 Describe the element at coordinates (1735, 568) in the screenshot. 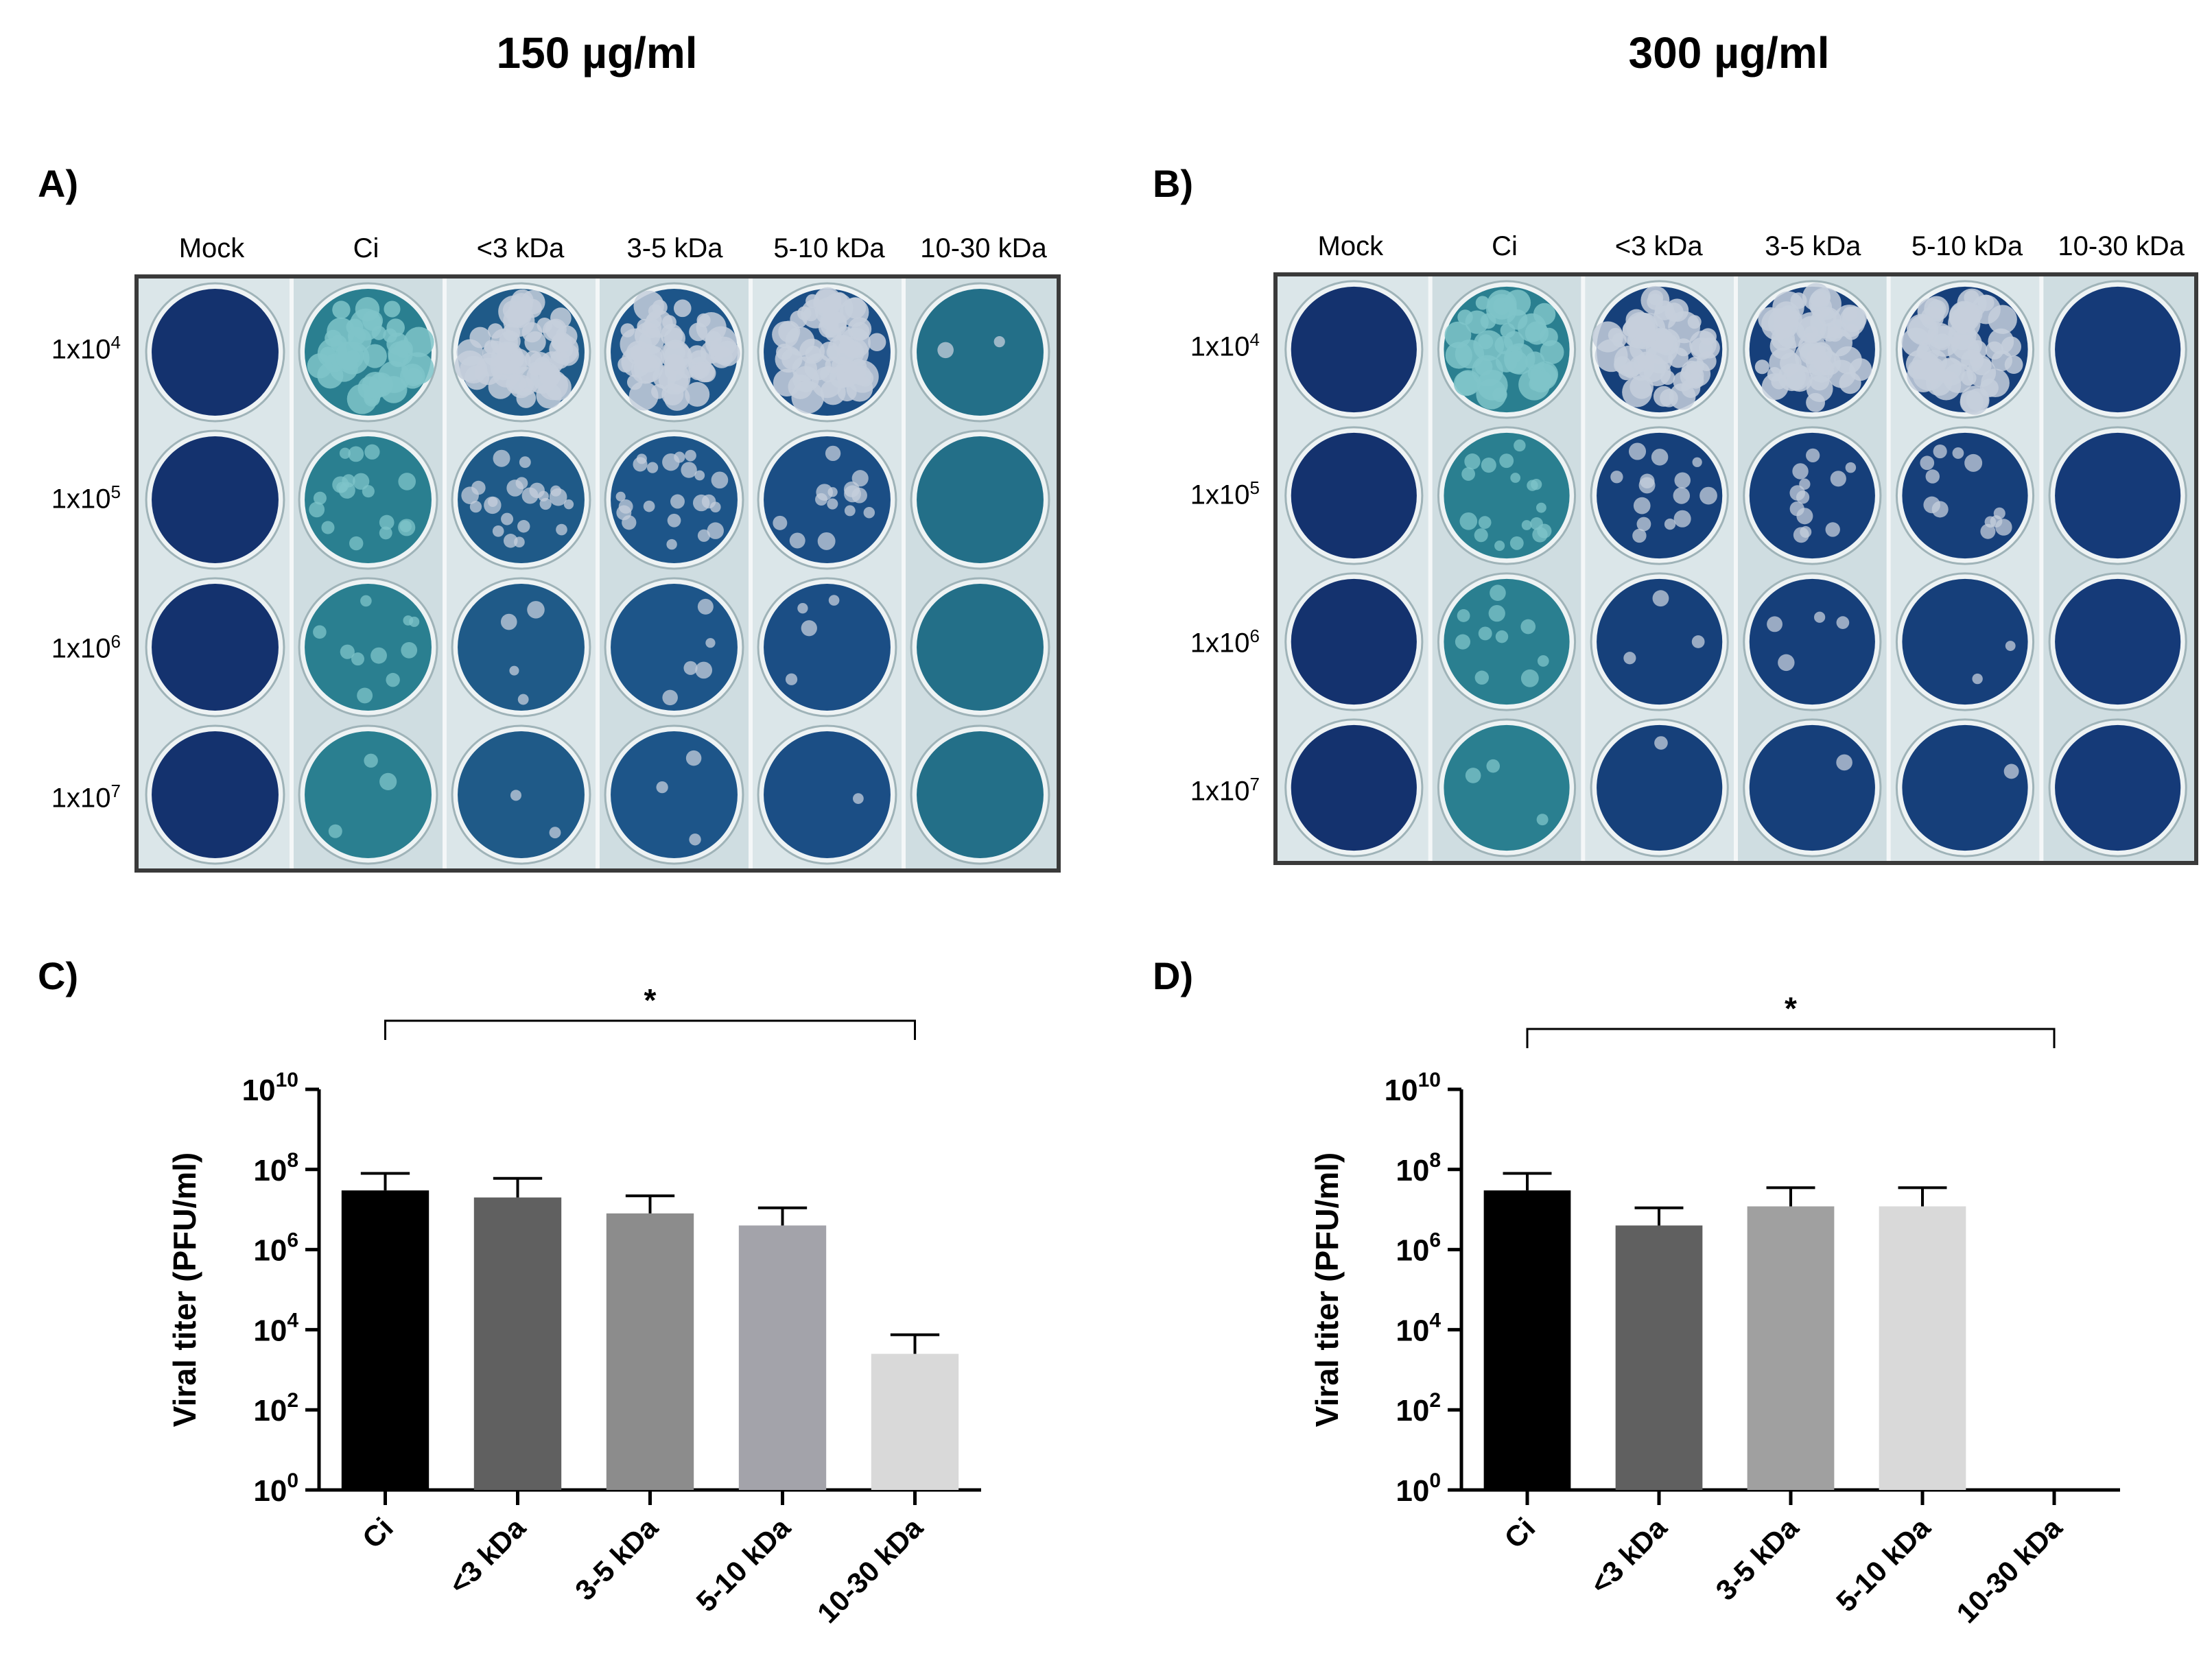

I see `plate-image` at that location.